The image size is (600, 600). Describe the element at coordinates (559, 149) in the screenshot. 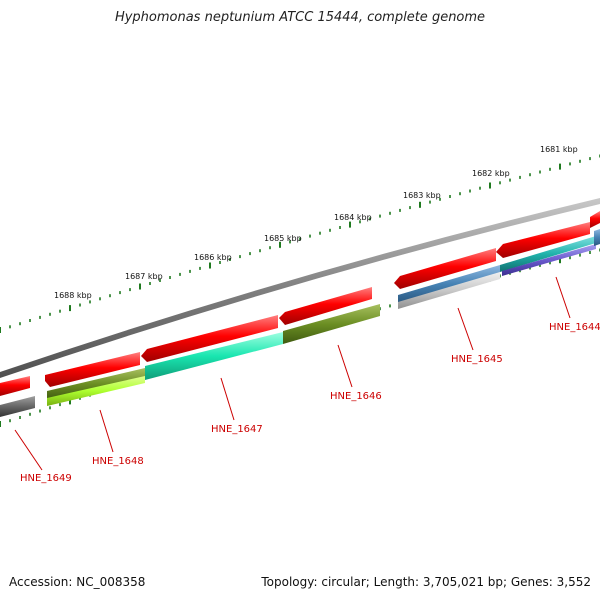

I see `scale-label-1681: 1681 kbp` at that location.